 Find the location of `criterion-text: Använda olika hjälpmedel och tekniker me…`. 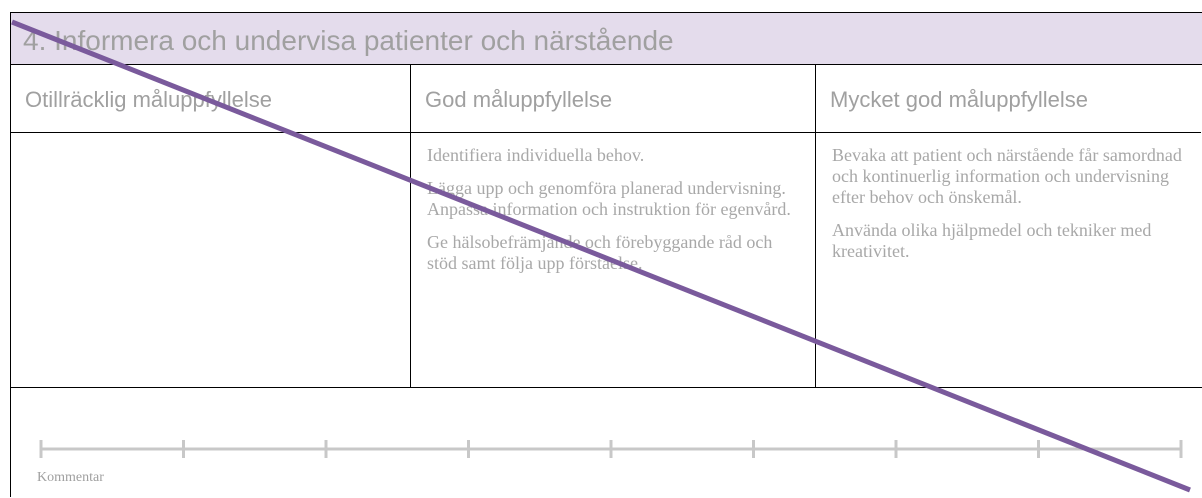

criterion-text: Använda olika hjälpmedel och tekniker me… is located at coordinates (992, 240).